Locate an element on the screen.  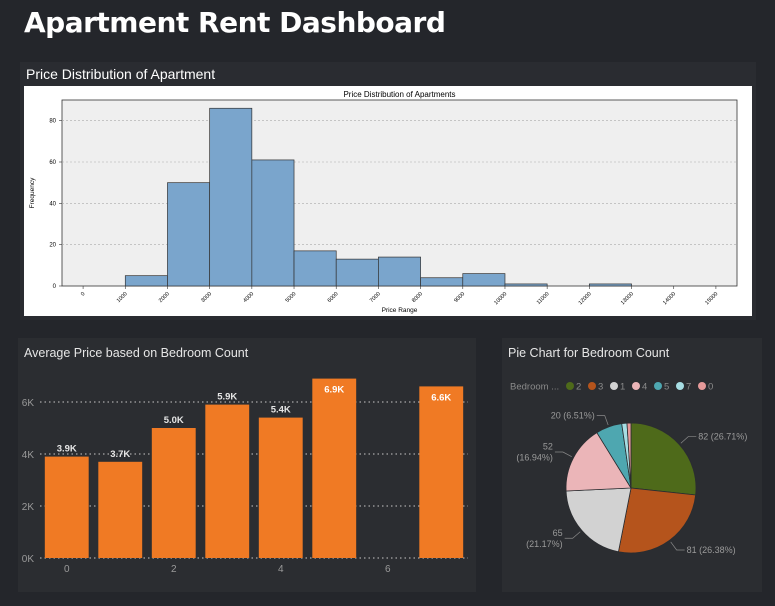
pie-data-label: 81 (26.38%) is located at coordinates (711, 550).